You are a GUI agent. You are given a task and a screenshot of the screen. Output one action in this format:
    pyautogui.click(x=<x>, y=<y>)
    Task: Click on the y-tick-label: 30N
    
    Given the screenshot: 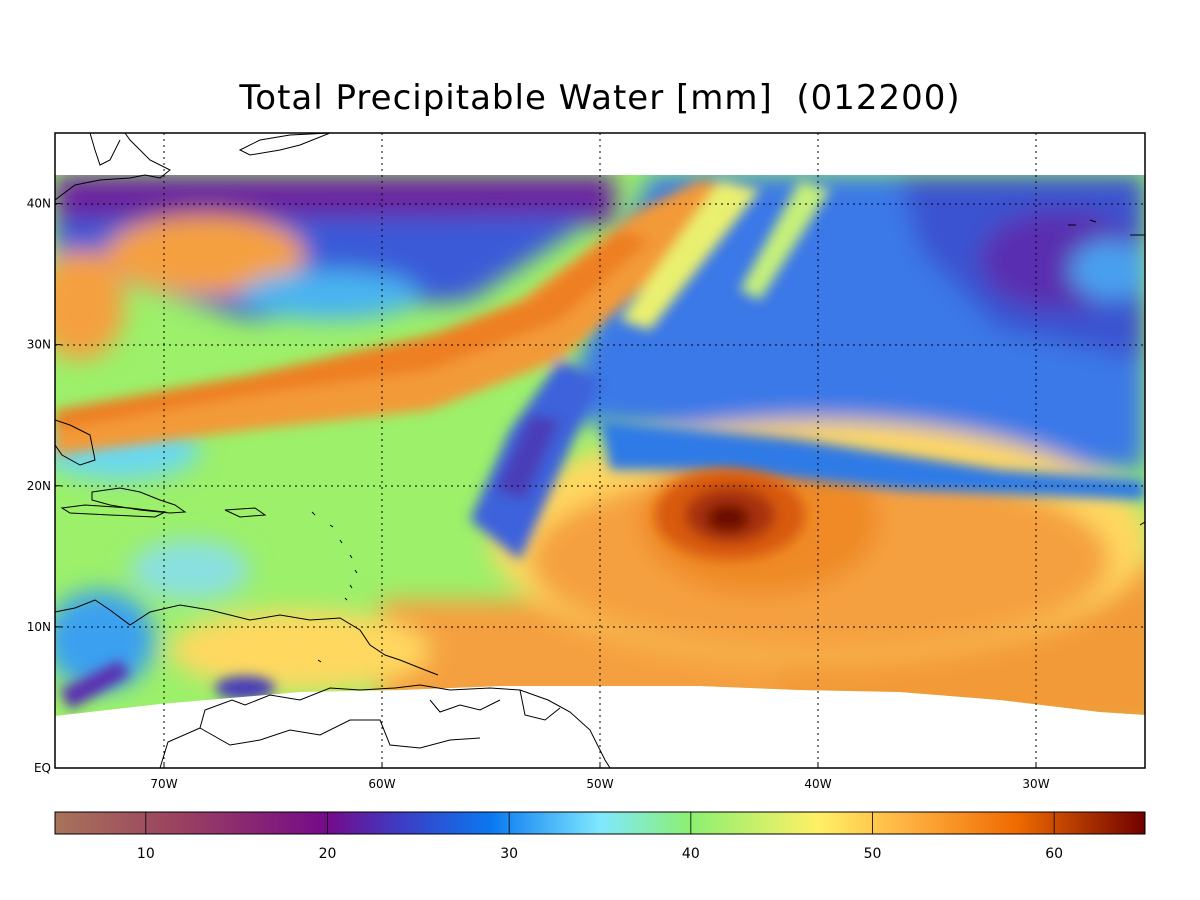 What is the action you would take?
    pyautogui.click(x=39, y=345)
    